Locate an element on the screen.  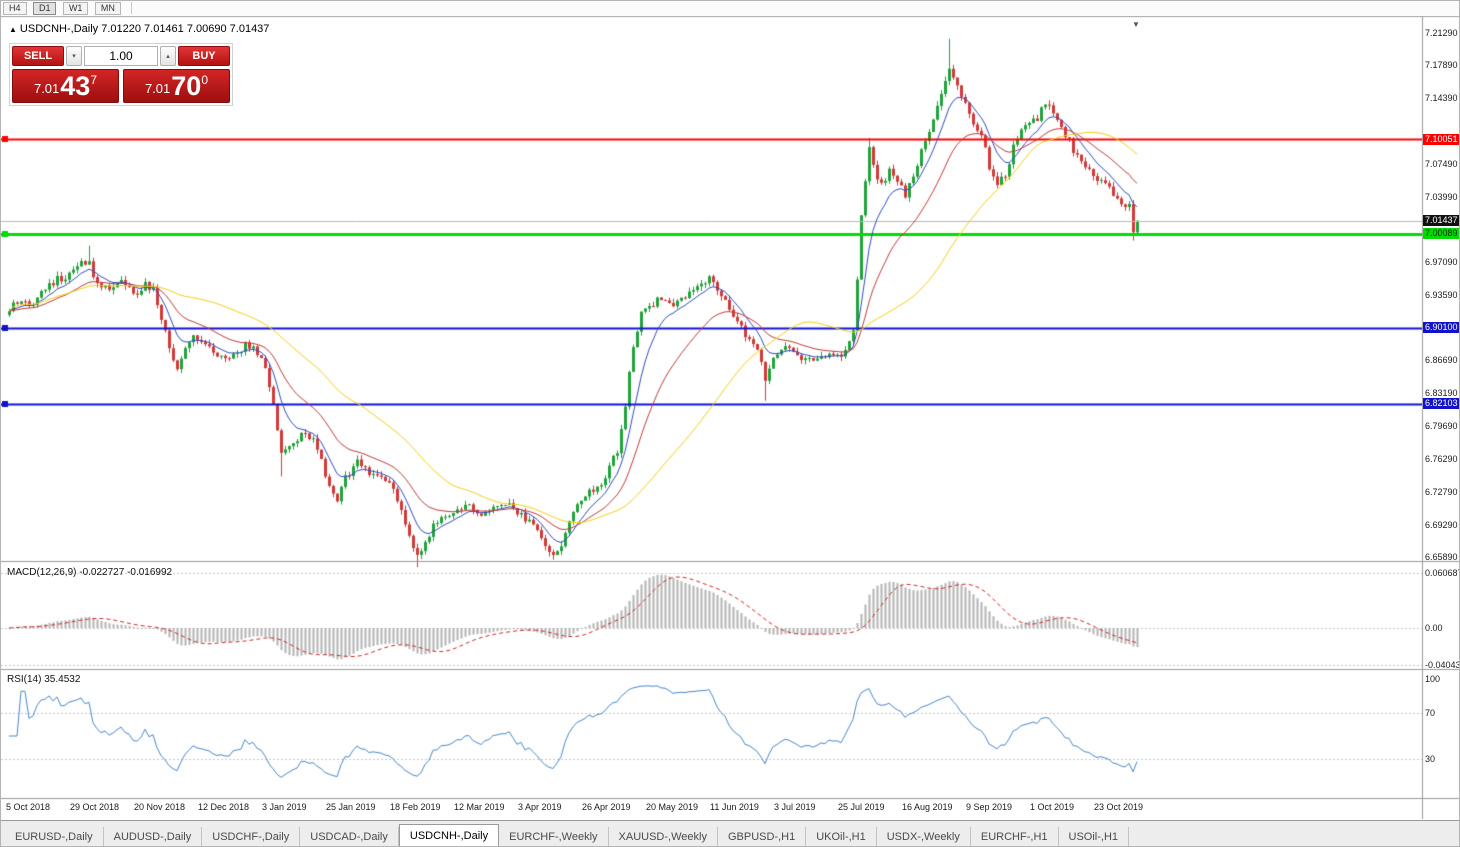
volume-input: 1.00 is located at coordinates (121, 56).